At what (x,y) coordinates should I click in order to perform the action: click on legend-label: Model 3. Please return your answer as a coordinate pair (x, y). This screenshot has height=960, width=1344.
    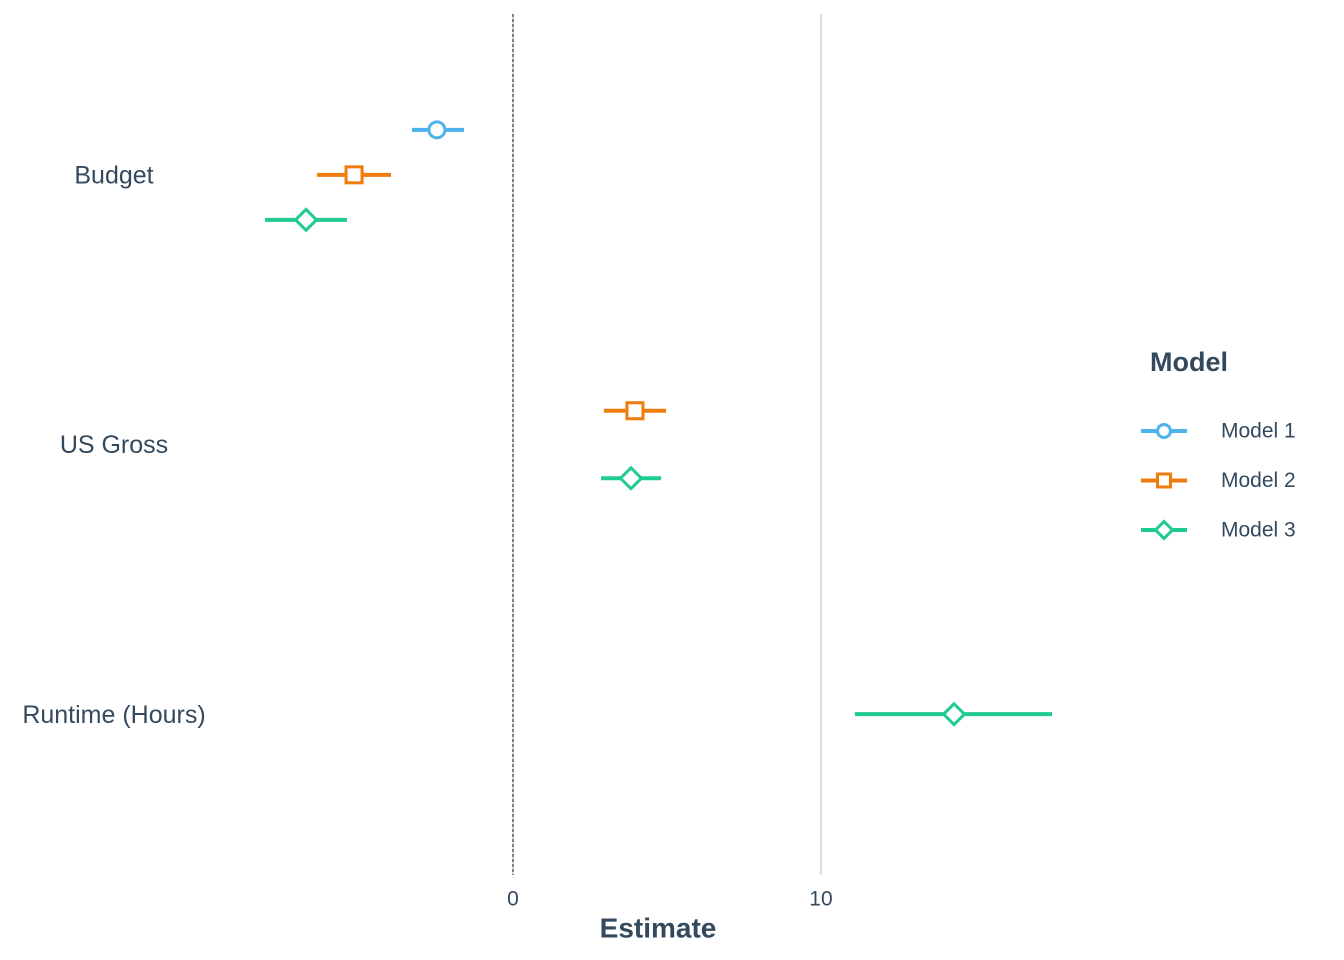
    Looking at the image, I should click on (1258, 530).